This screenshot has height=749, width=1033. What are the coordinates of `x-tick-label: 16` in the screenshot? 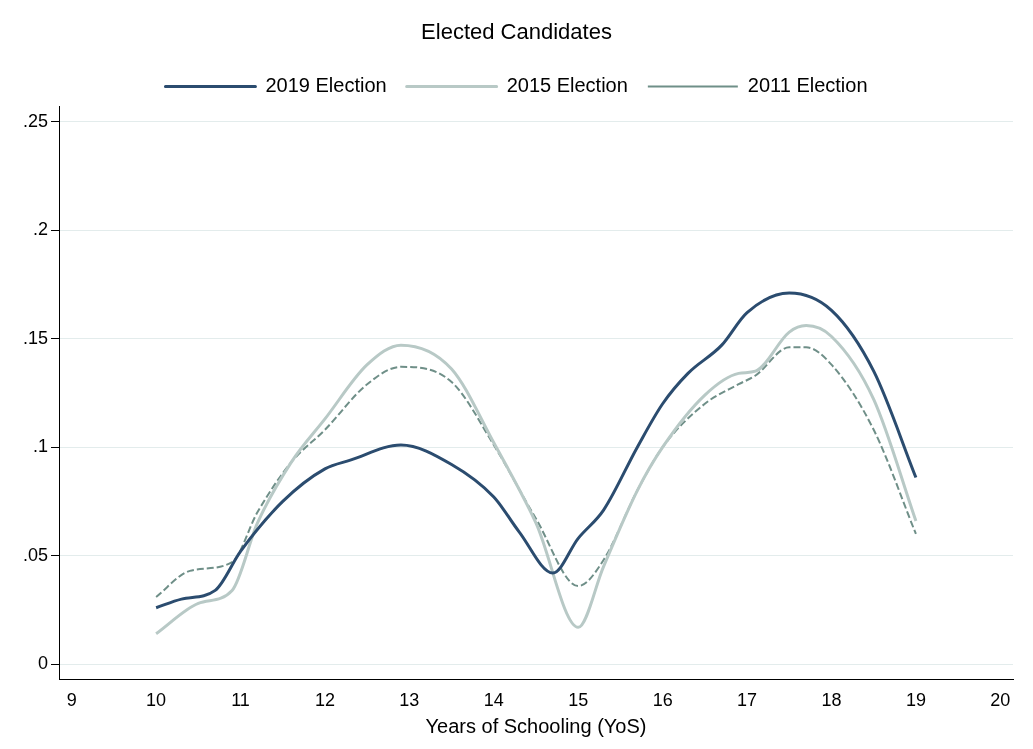 It's located at (662, 700).